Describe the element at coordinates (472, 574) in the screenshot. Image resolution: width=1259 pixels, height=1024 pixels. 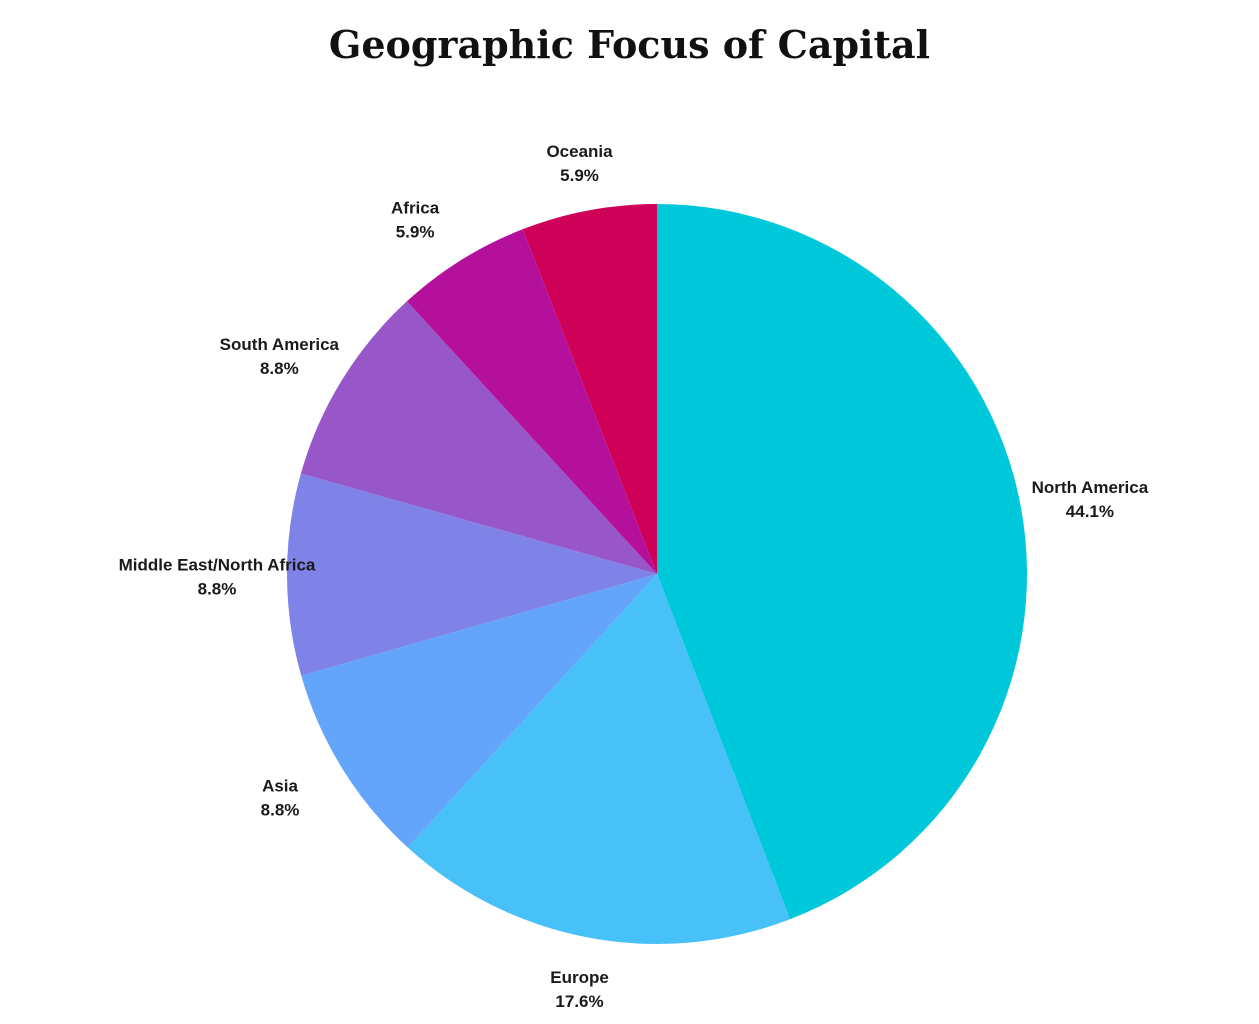
I see `pie-slice-middle-east-north-africa` at that location.